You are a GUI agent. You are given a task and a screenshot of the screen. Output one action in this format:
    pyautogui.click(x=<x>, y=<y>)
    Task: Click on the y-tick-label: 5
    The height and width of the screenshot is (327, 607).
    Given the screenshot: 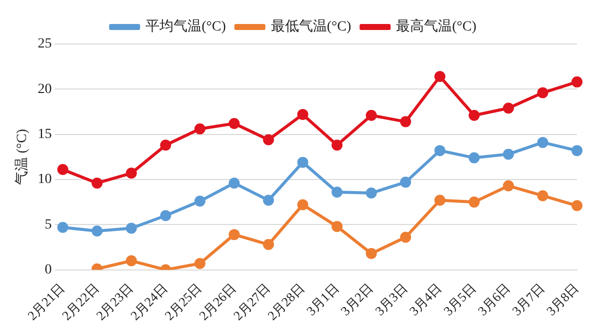 What is the action you would take?
    pyautogui.click(x=48, y=224)
    